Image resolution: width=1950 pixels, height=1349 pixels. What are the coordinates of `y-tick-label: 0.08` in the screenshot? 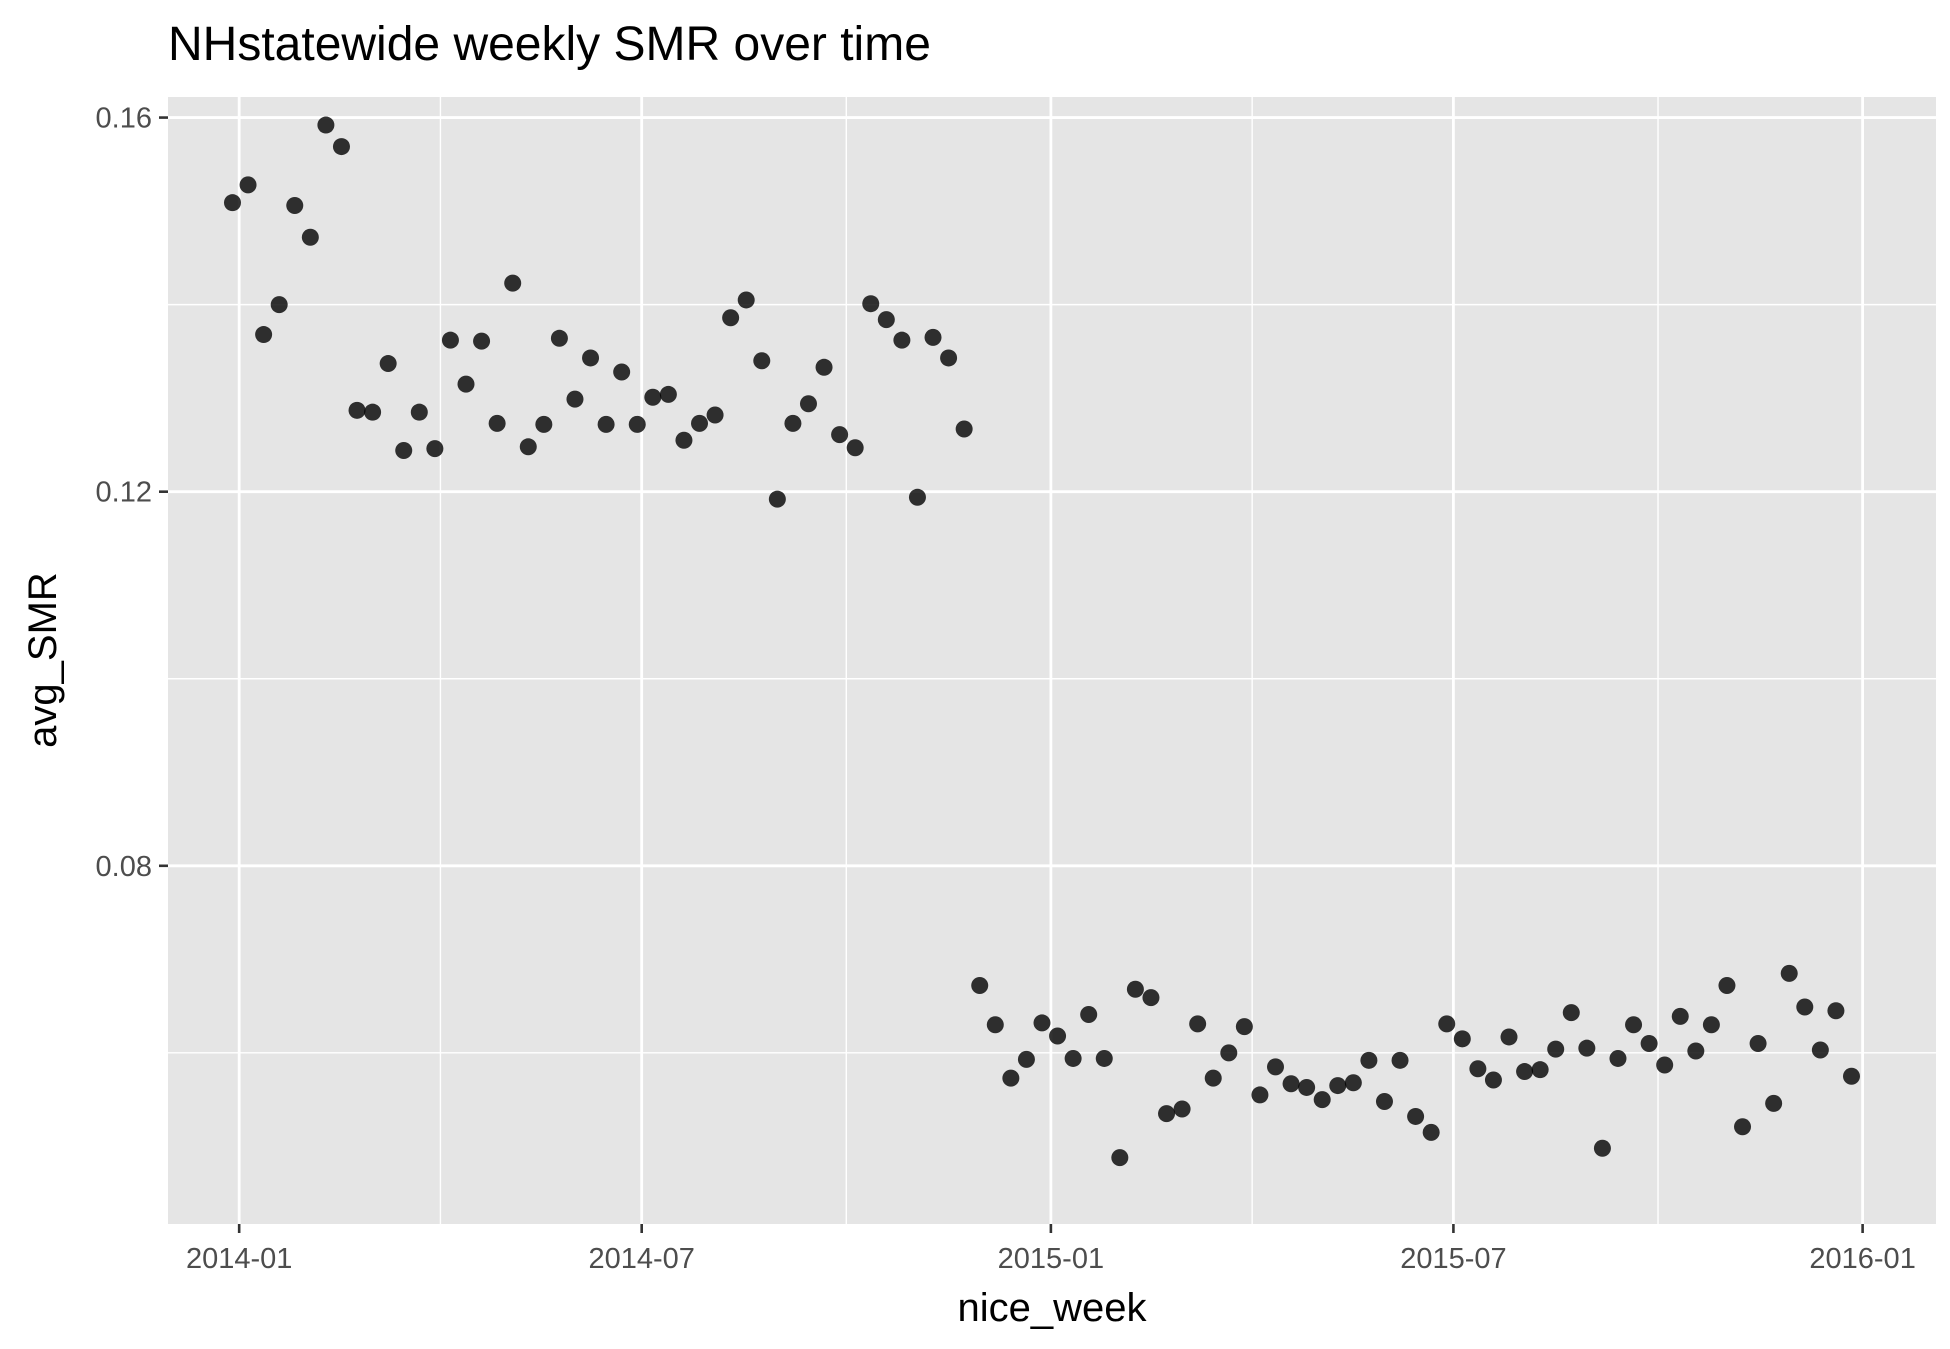 It's located at (124, 867).